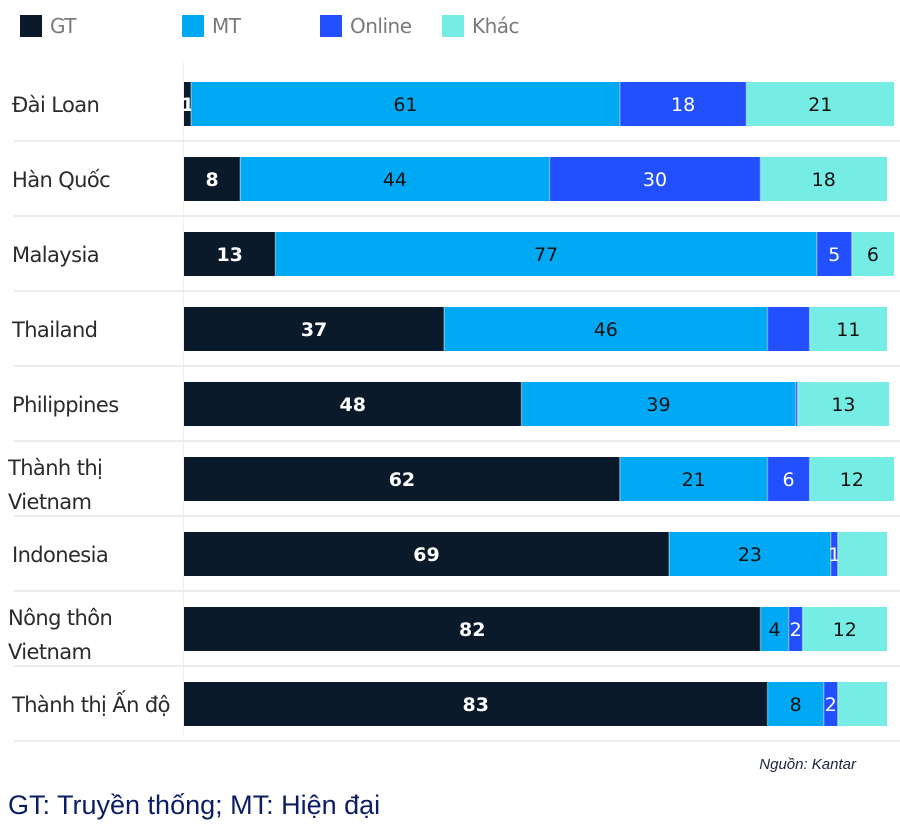 This screenshot has width=900, height=834. Describe the element at coordinates (90, 703) in the screenshot. I see `category-label: Thành thị Ấn độ` at that location.